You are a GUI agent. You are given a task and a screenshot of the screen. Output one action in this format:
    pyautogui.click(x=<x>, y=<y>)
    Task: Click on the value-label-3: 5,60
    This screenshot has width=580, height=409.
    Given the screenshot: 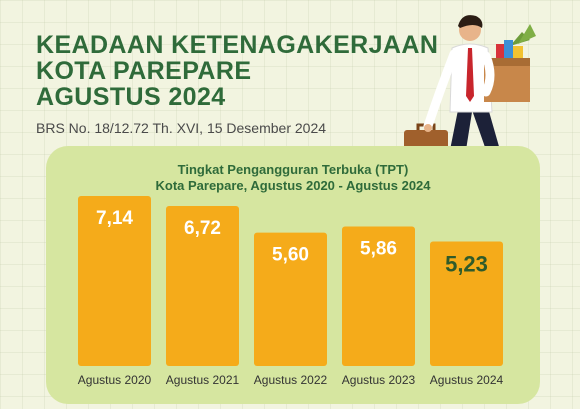 What is the action you would take?
    pyautogui.click(x=290, y=255)
    